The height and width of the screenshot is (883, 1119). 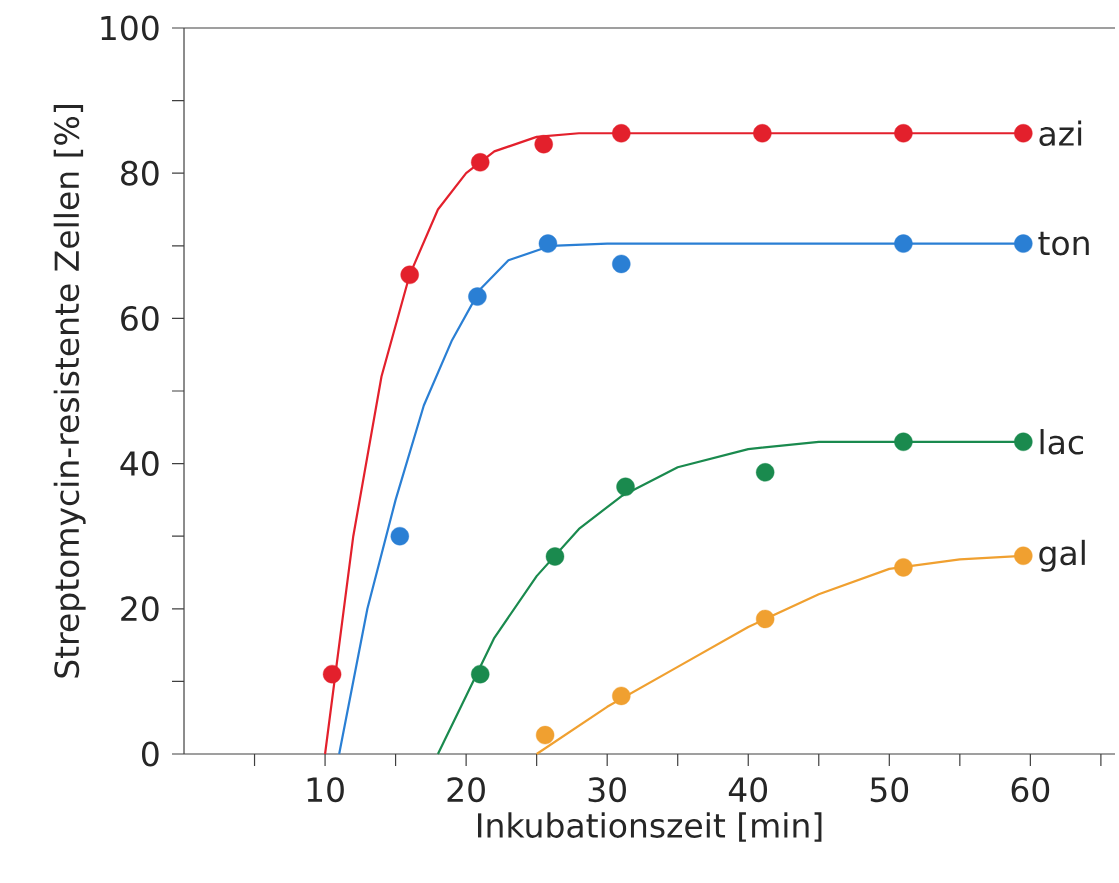 I want to click on y-tick-label: 80, so click(x=140, y=173).